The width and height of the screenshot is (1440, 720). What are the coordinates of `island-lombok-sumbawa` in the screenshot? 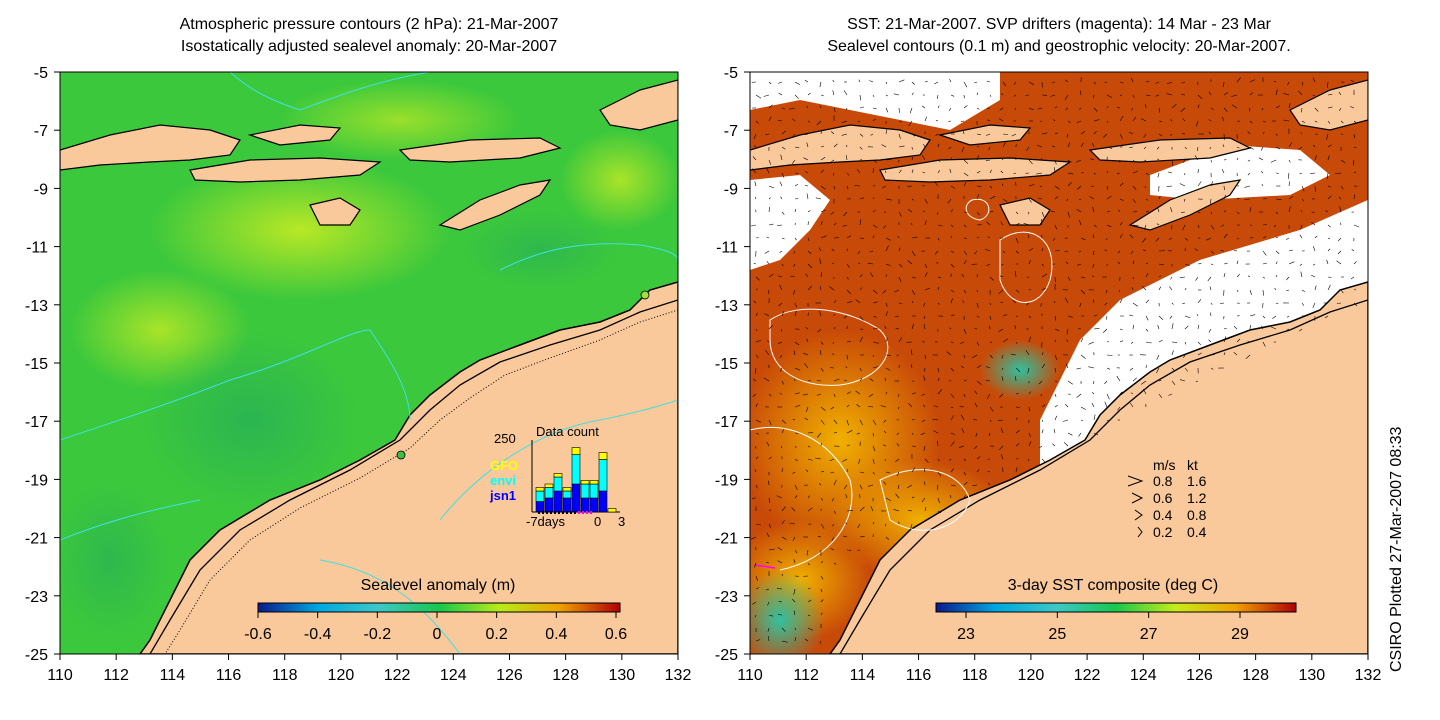 It's located at (984, 135).